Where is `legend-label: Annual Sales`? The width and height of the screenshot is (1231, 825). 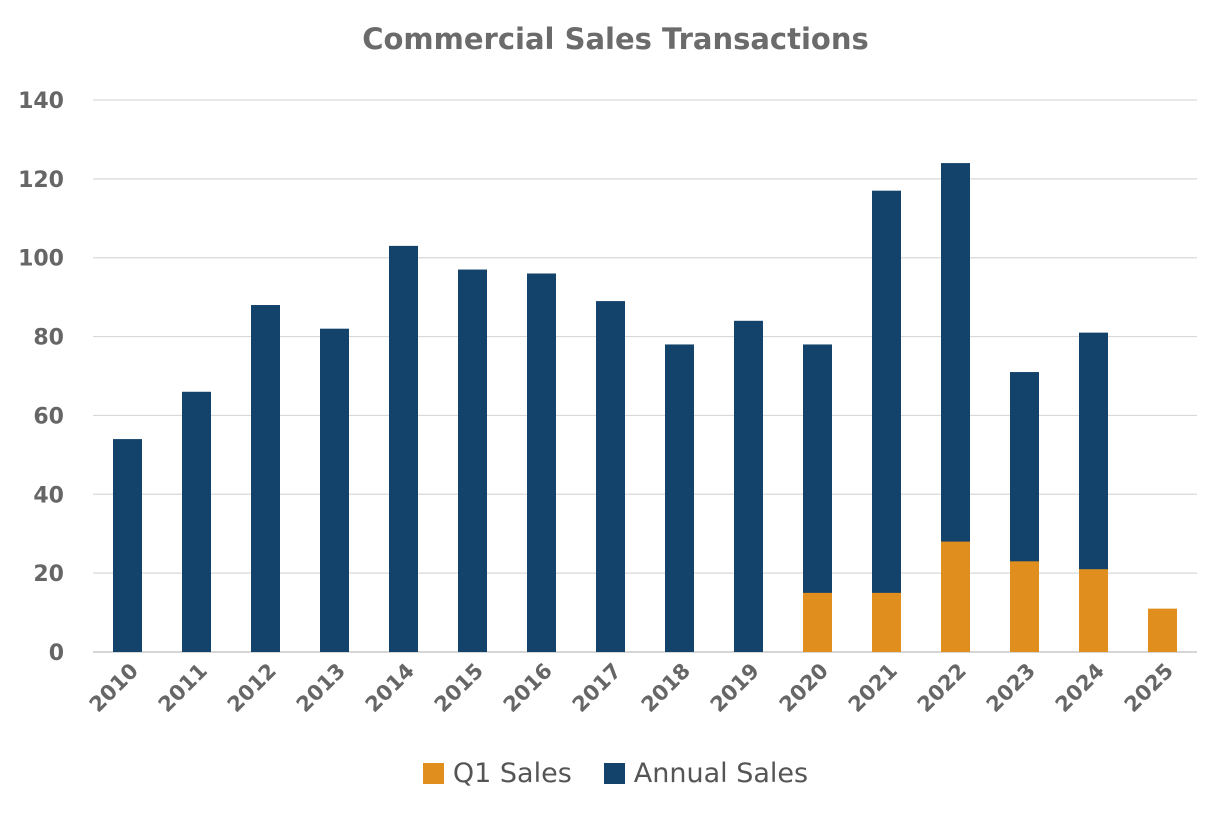
legend-label: Annual Sales is located at coordinates (721, 773).